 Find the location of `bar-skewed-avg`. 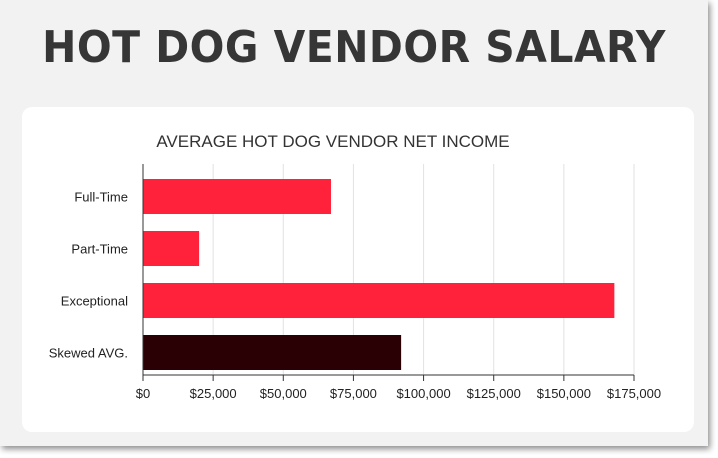

bar-skewed-avg is located at coordinates (272, 352).